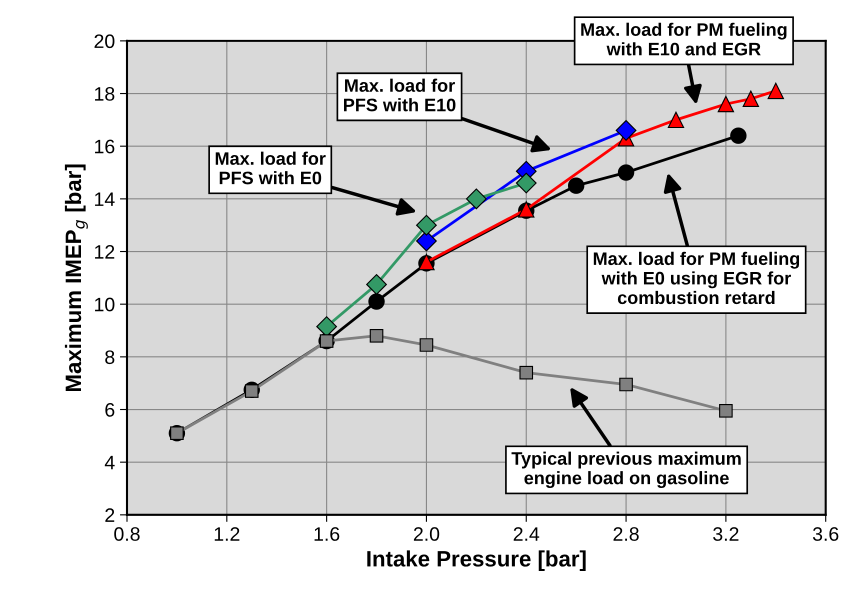 Image resolution: width=861 pixels, height=610 pixels. I want to click on y-tick-label: 16, so click(104, 147).